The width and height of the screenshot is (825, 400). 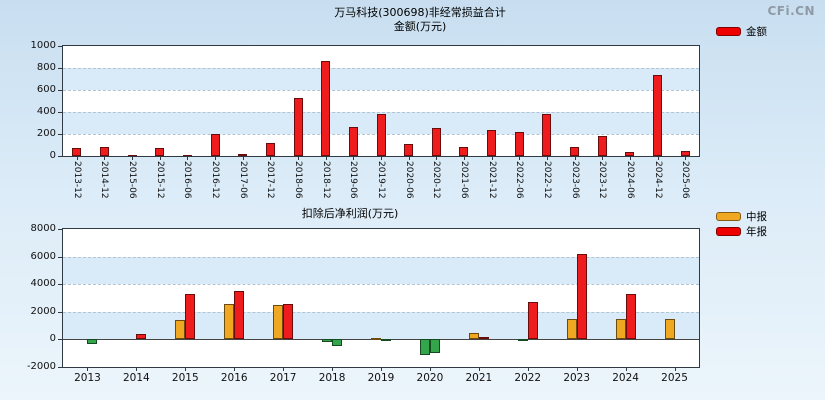 I want to click on x-tick-label: 2018-06, so click(x=298, y=180).